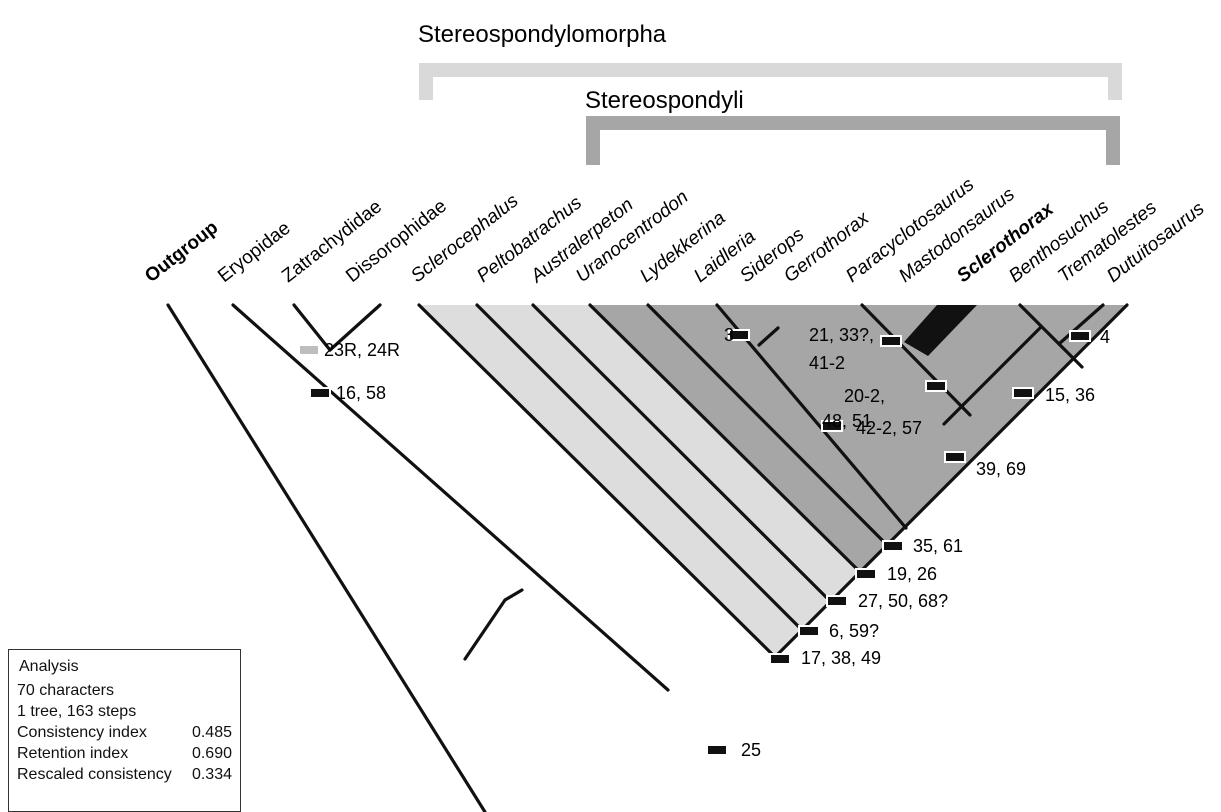 Image resolution: width=1221 pixels, height=812 pixels. What do you see at coordinates (664, 100) in the screenshot?
I see `stereospondyli-label: Stereospondyli` at bounding box center [664, 100].